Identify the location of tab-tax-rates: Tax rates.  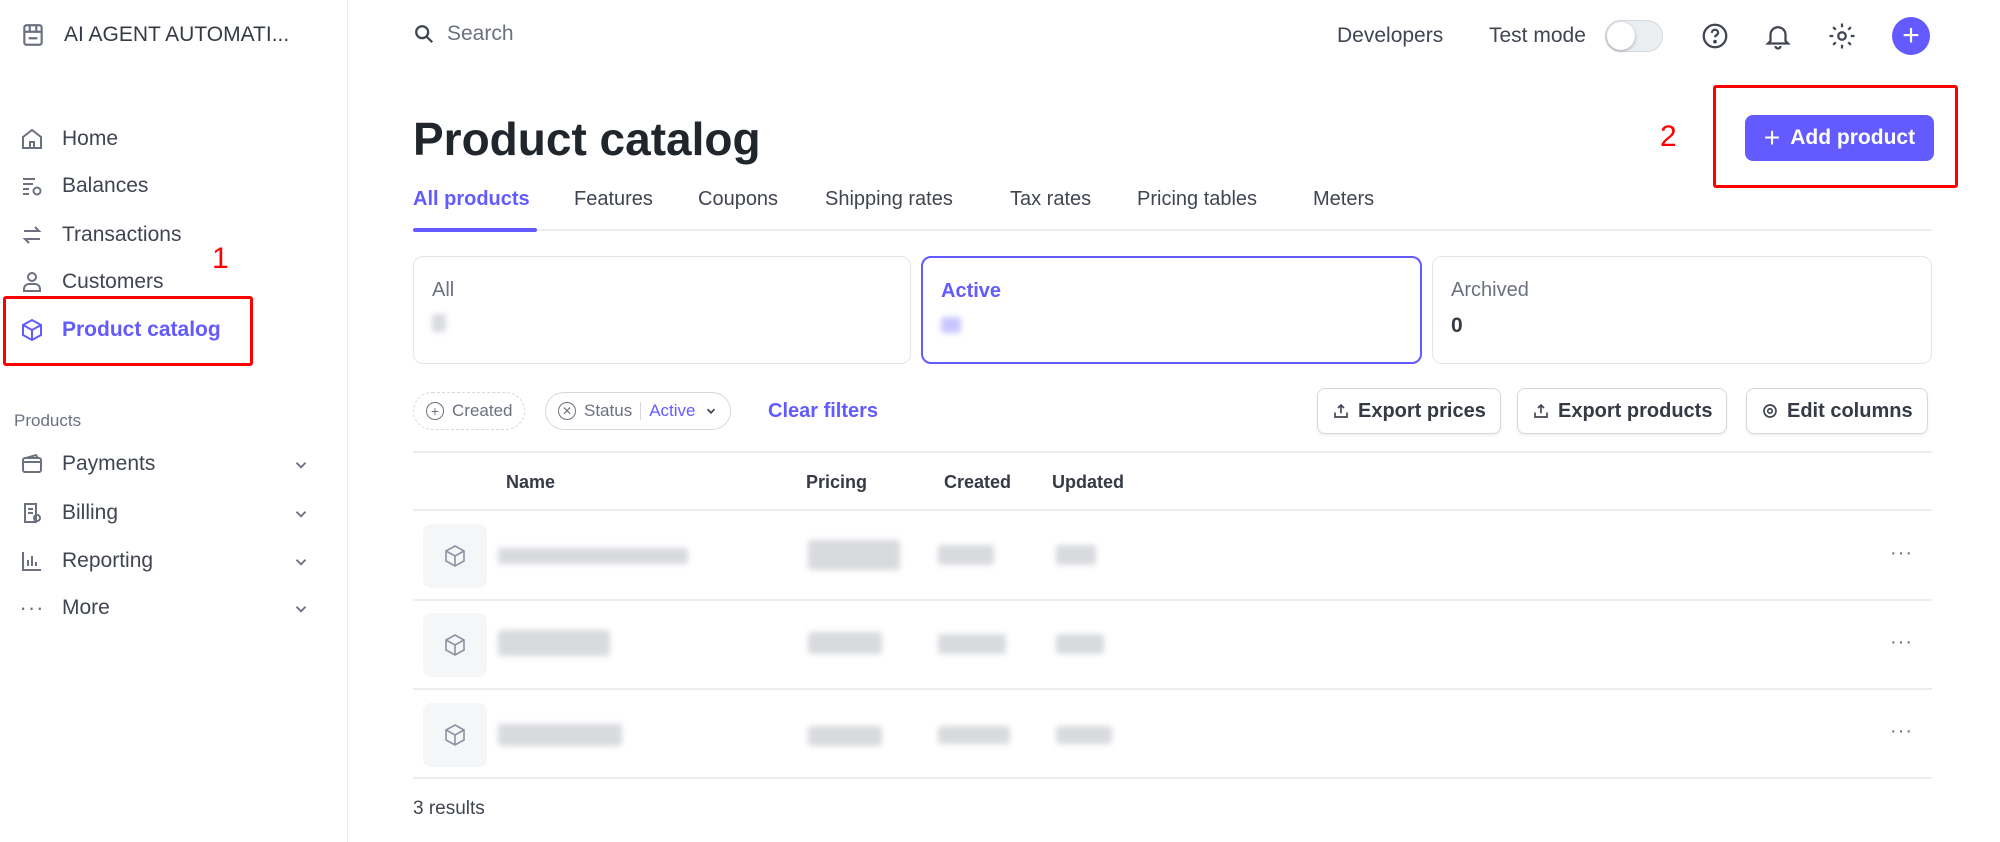
(1051, 199).